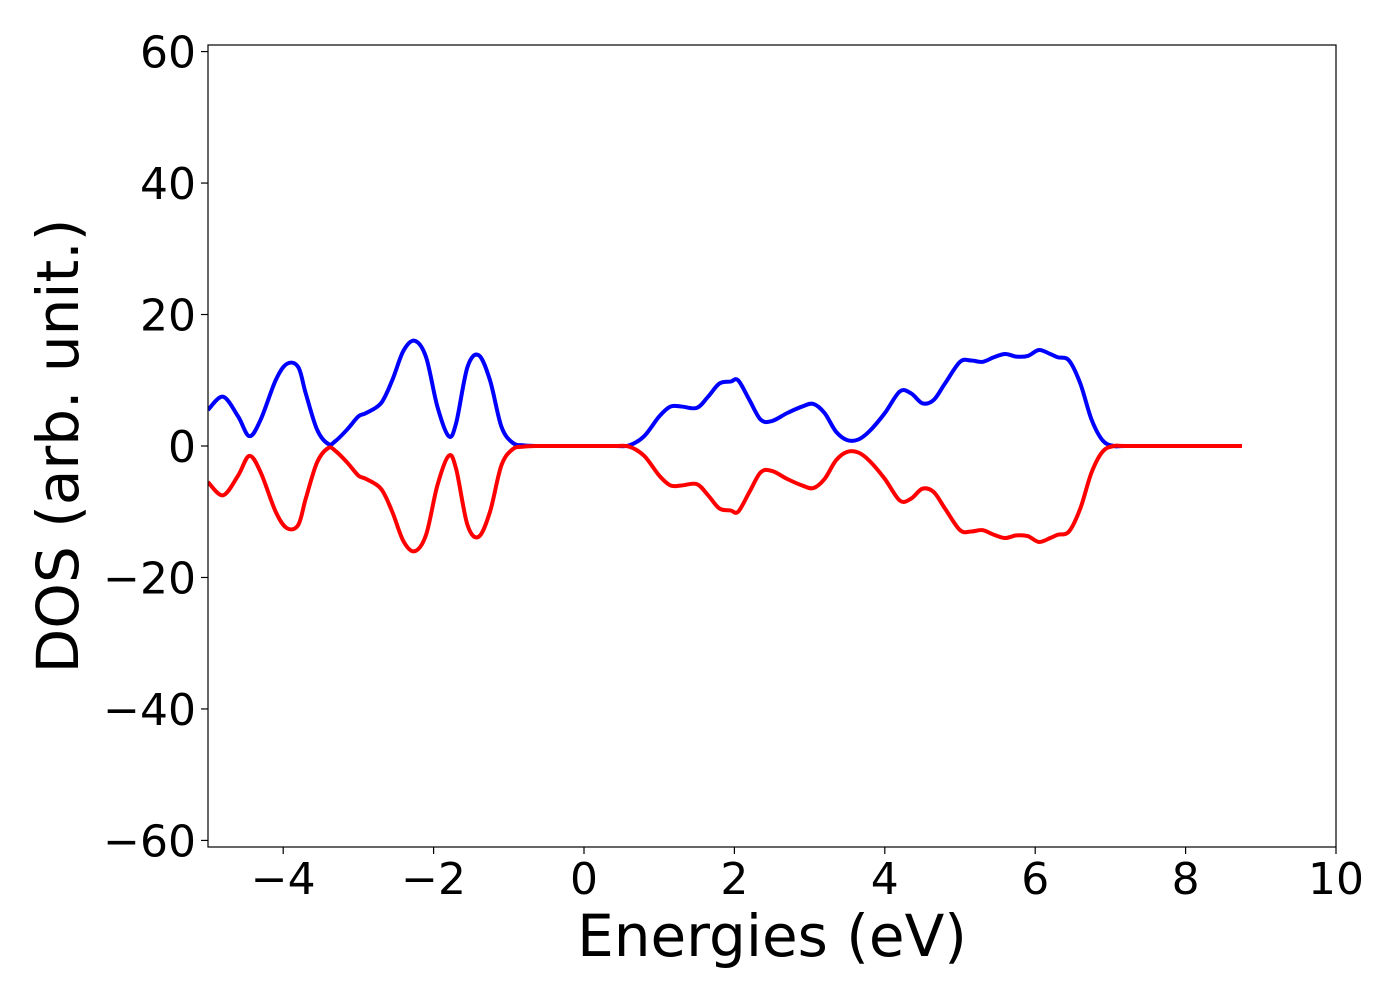  I want to click on x-tick-label: 2, so click(734, 879).